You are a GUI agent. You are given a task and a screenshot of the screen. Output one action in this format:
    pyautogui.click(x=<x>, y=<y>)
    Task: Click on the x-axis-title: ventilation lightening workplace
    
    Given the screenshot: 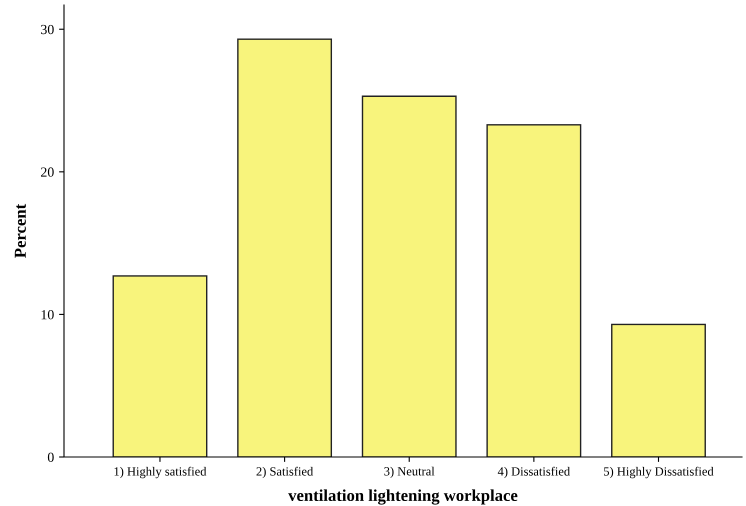 What is the action you would take?
    pyautogui.click(x=403, y=497)
    